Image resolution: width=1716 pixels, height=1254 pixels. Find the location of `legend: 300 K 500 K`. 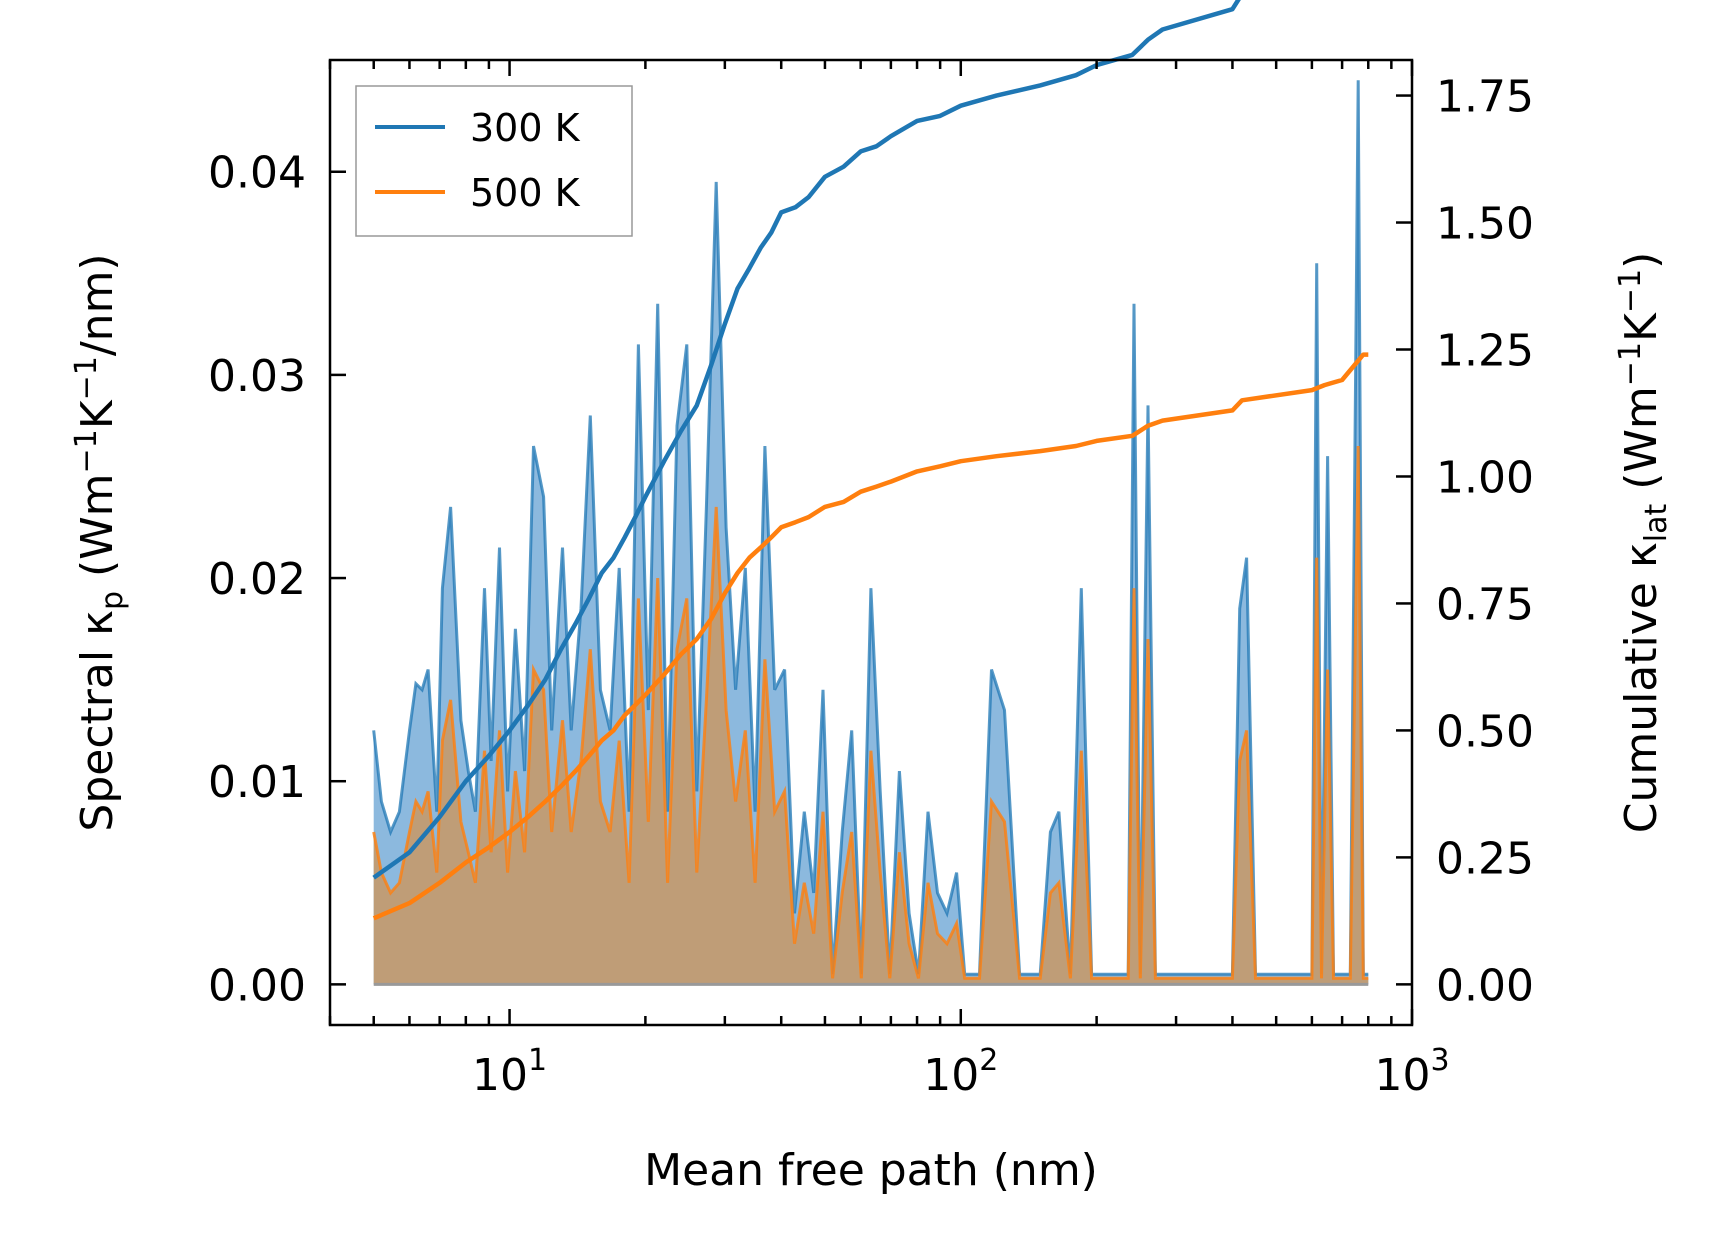

legend: 300 K 500 K is located at coordinates (494, 161).